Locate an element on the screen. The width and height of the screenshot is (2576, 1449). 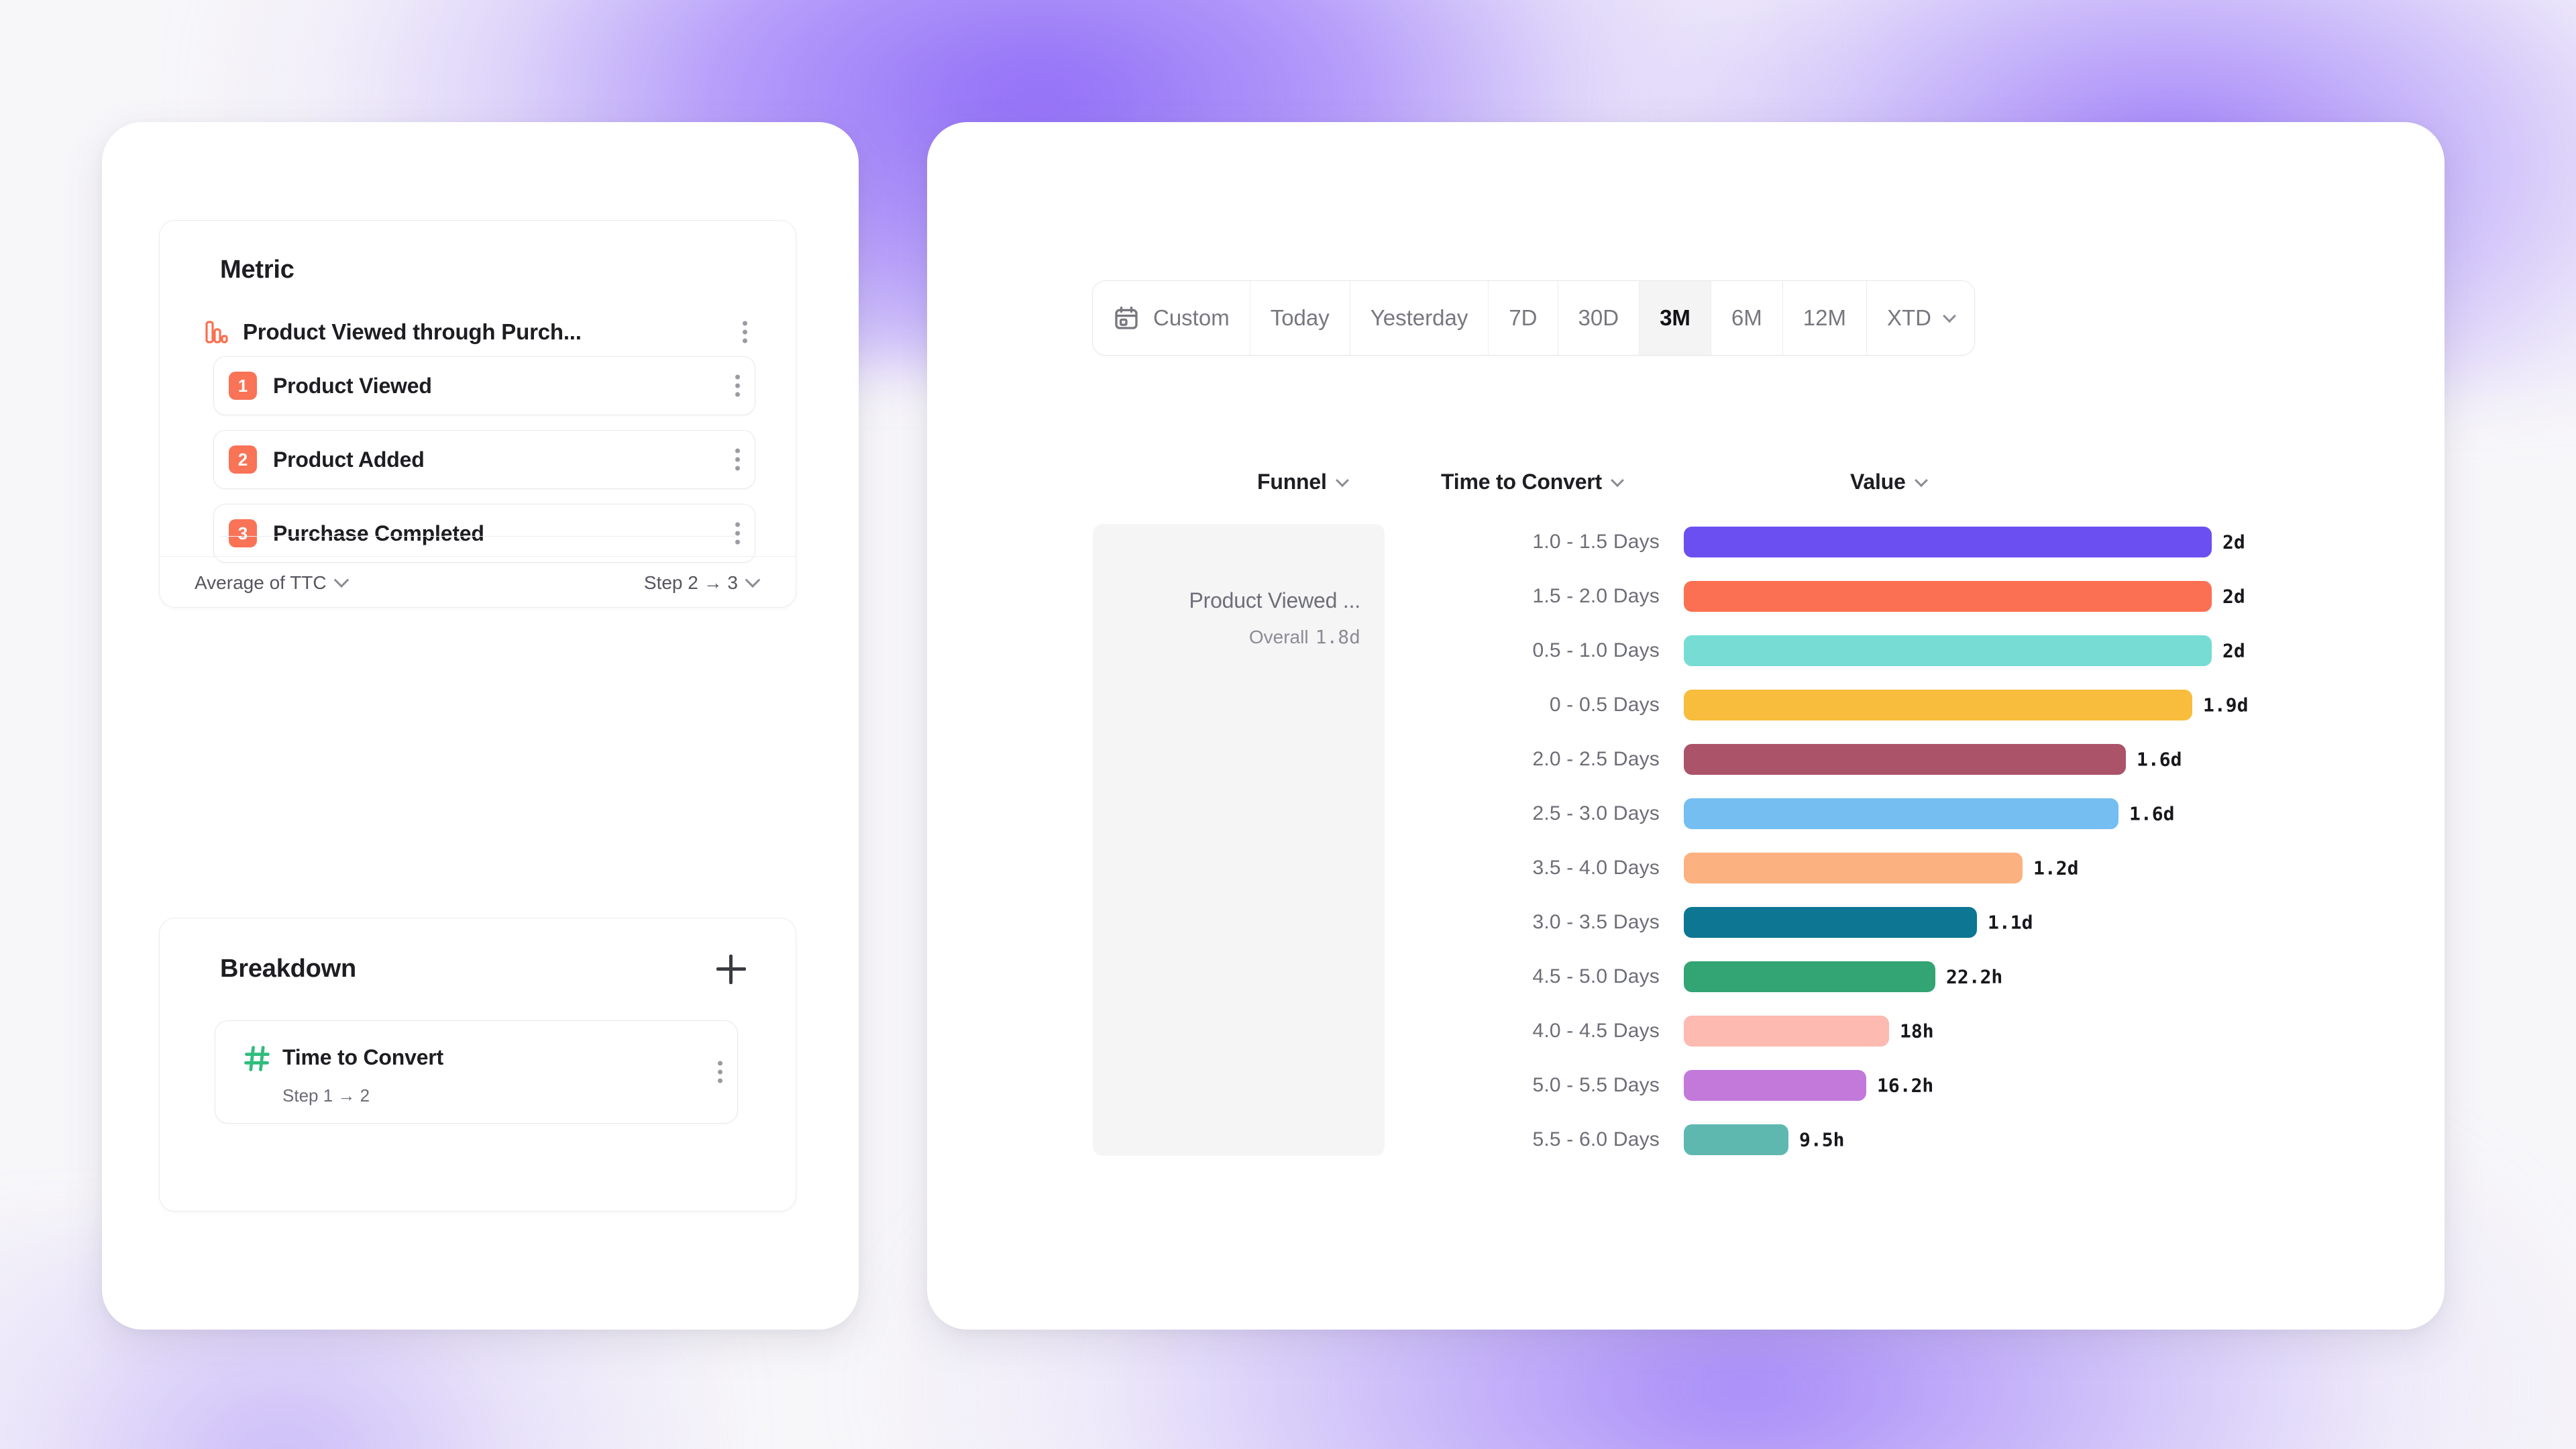
date-option-6m: 6M is located at coordinates (1747, 318).